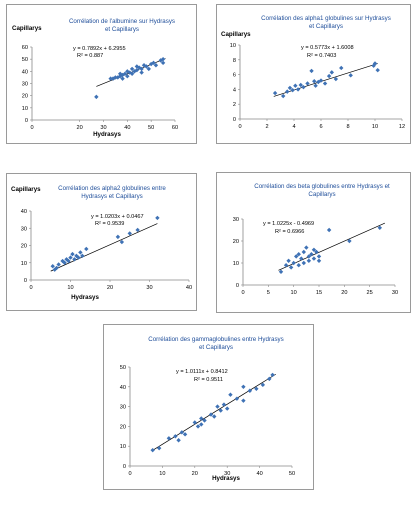 The width and height of the screenshot is (418, 512). I want to click on x-tick-label: 8, so click(347, 127).